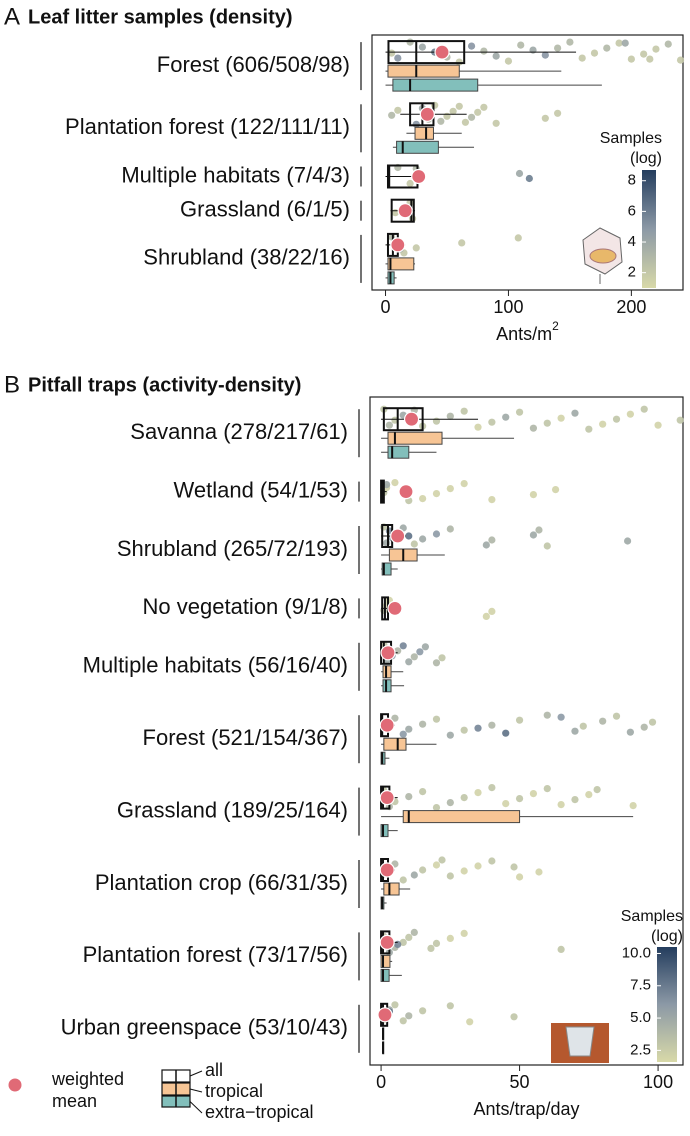 Image resolution: width=690 pixels, height=1136 pixels. What do you see at coordinates (259, 1112) in the screenshot?
I see `legend-kind-label: extra−tropical` at bounding box center [259, 1112].